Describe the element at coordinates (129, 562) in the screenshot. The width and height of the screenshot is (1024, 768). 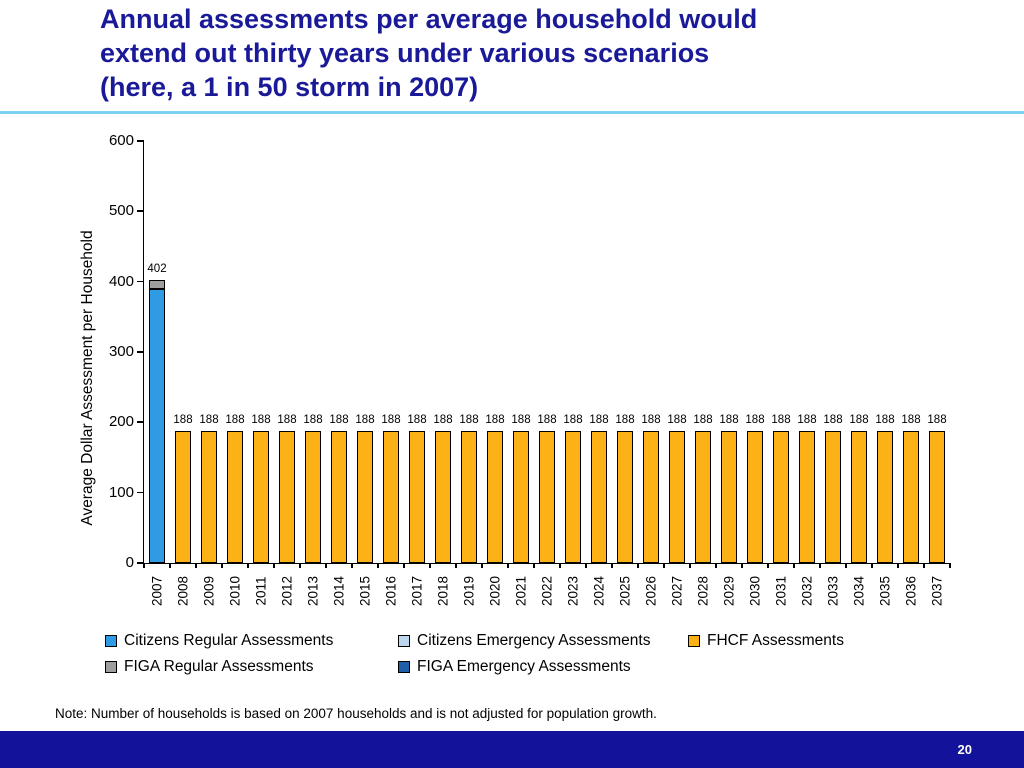
I see `y-axis-label: 0` at that location.